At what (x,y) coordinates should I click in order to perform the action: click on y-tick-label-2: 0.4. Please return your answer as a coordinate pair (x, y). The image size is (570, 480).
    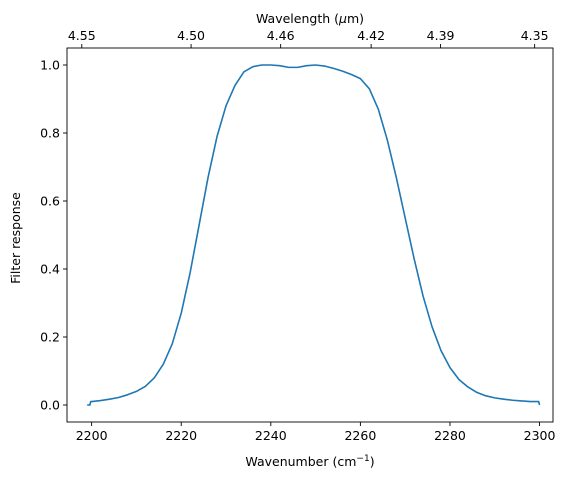
    Looking at the image, I should click on (50, 269).